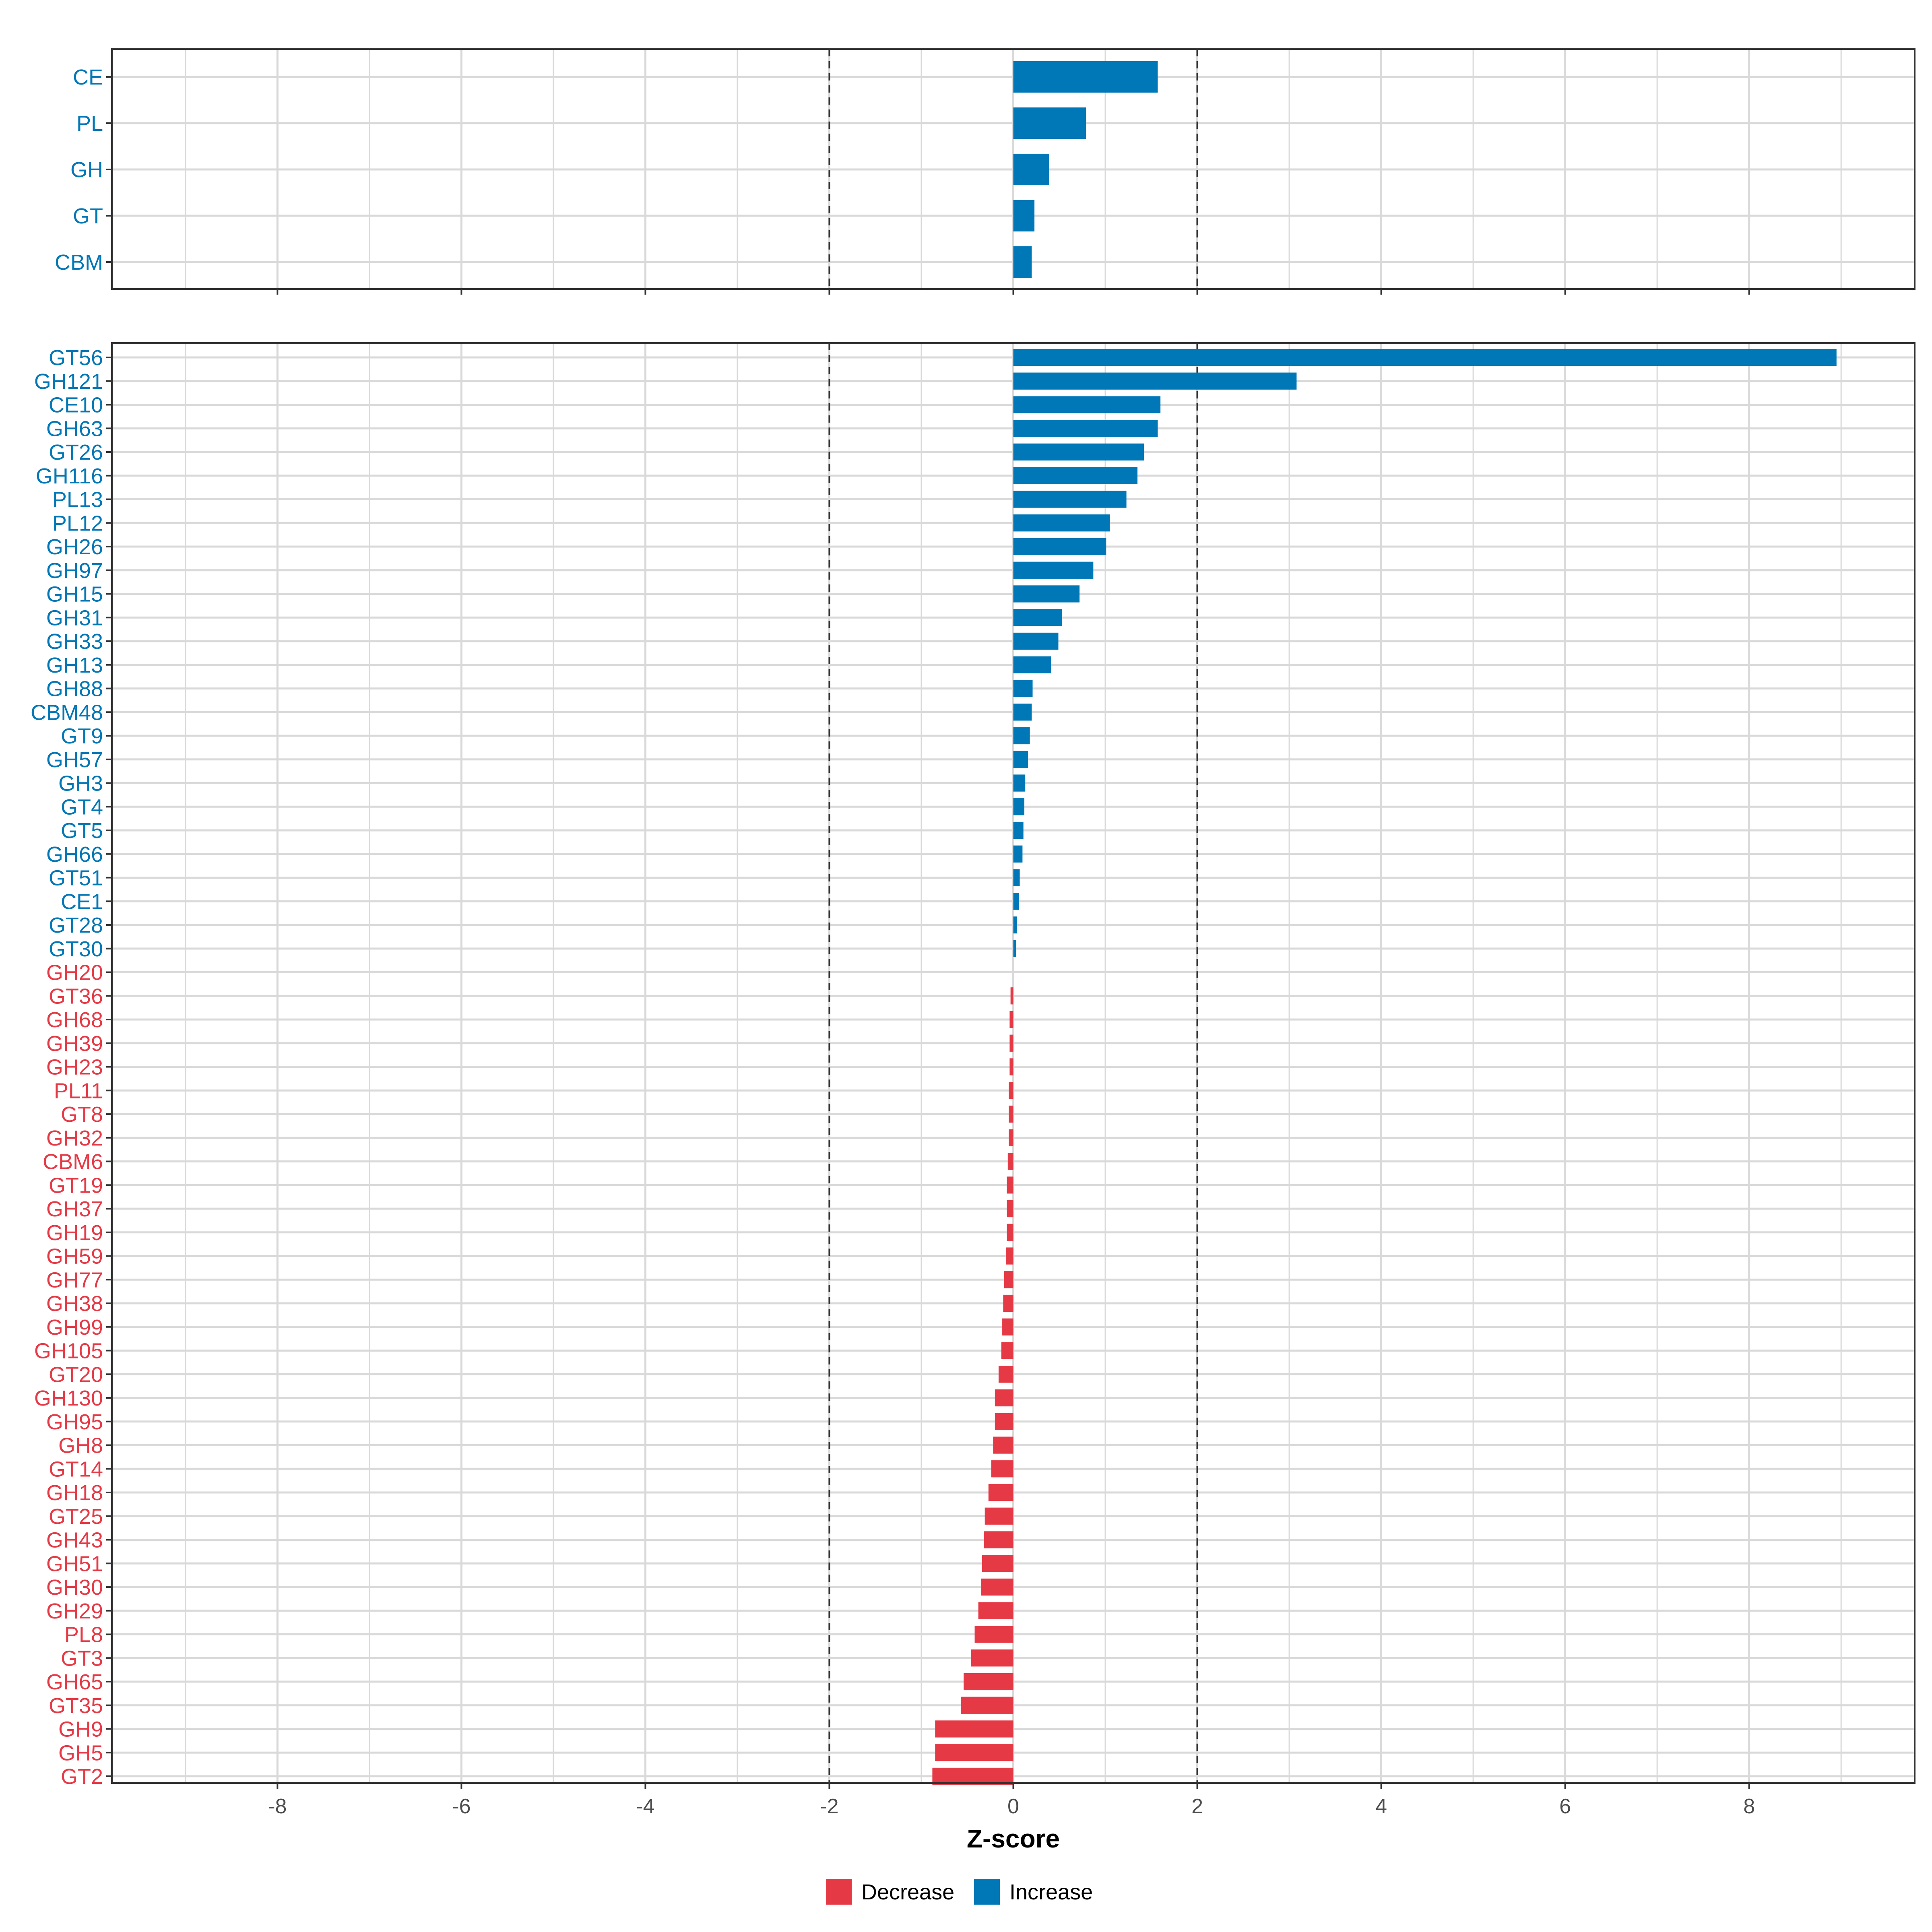 Image resolution: width=1932 pixels, height=1932 pixels. Describe the element at coordinates (74, 665) in the screenshot. I see `category-label: GH13` at that location.